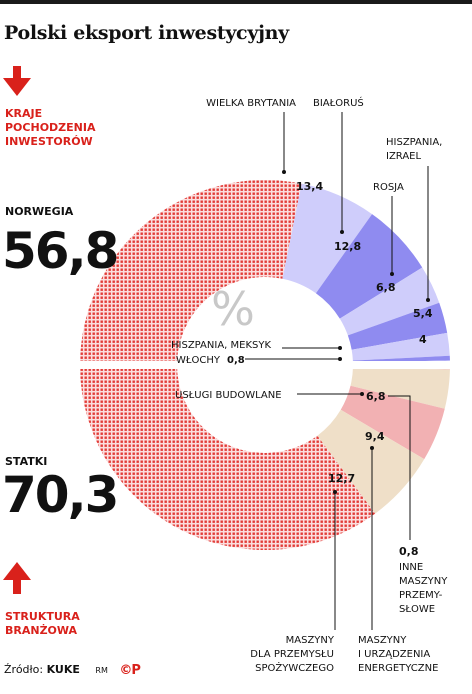 This screenshot has height=694, width=472. What do you see at coordinates (233, 309) in the screenshot?
I see `percent-symbol: %` at bounding box center [233, 309].